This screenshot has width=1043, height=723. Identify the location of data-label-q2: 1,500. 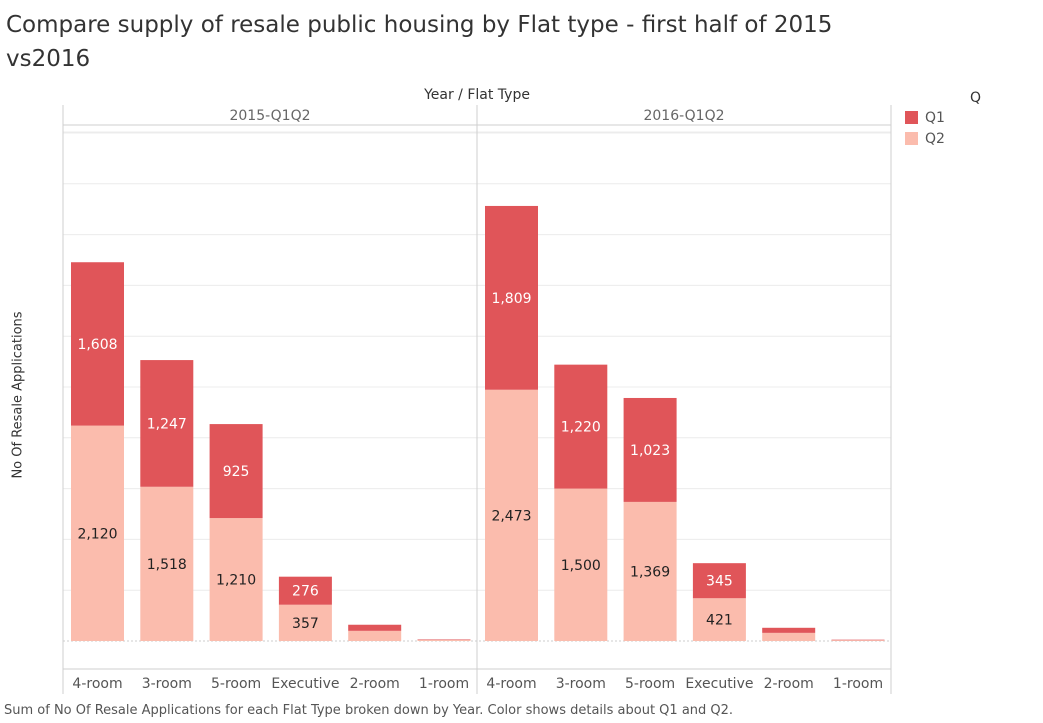
(581, 566).